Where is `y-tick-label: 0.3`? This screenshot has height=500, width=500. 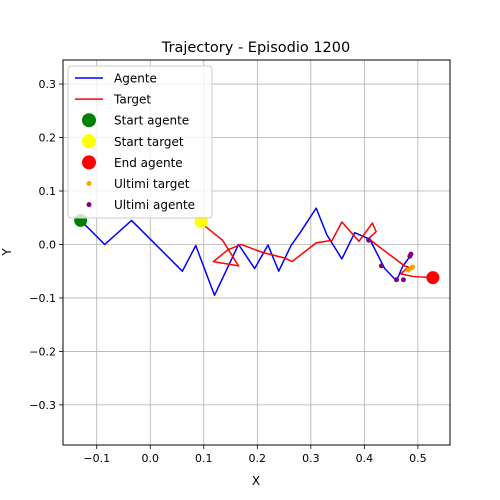
y-tick-label: 0.3 is located at coordinates (48, 84).